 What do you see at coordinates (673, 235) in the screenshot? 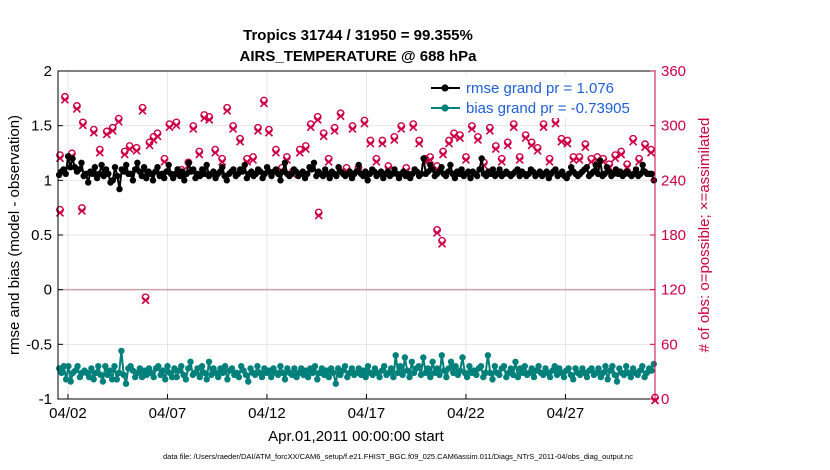
I see `y2-tick-label: 180` at bounding box center [673, 235].